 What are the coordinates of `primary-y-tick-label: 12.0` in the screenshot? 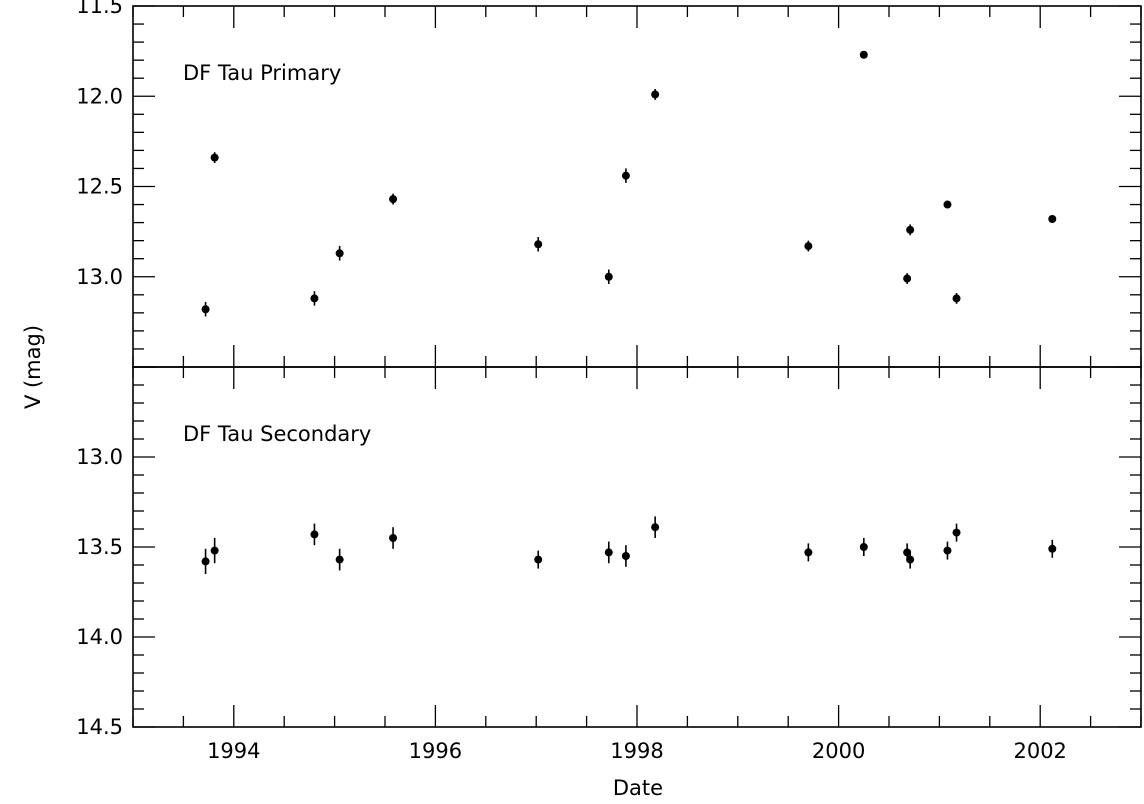 It's located at (99, 96).